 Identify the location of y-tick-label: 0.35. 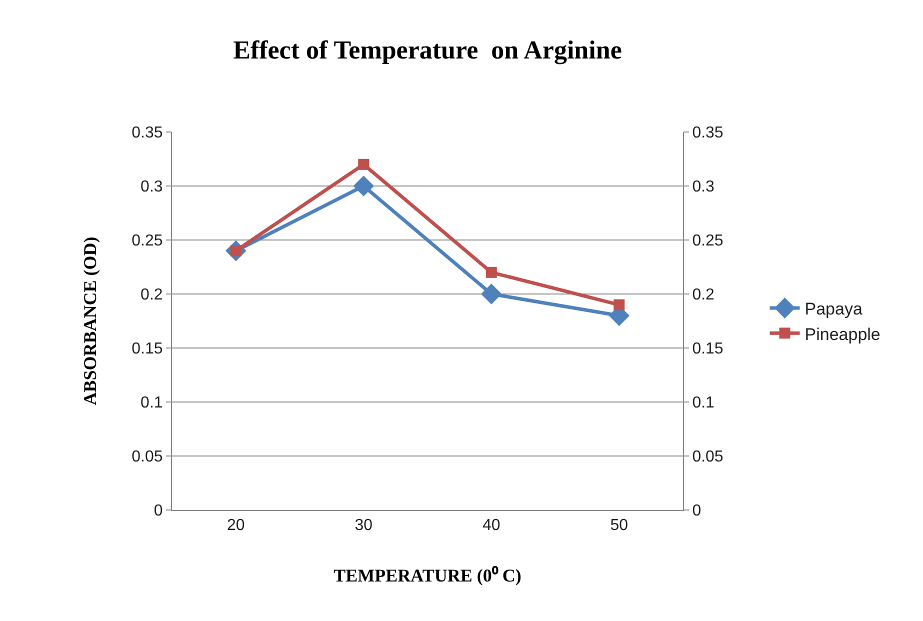
(147, 133).